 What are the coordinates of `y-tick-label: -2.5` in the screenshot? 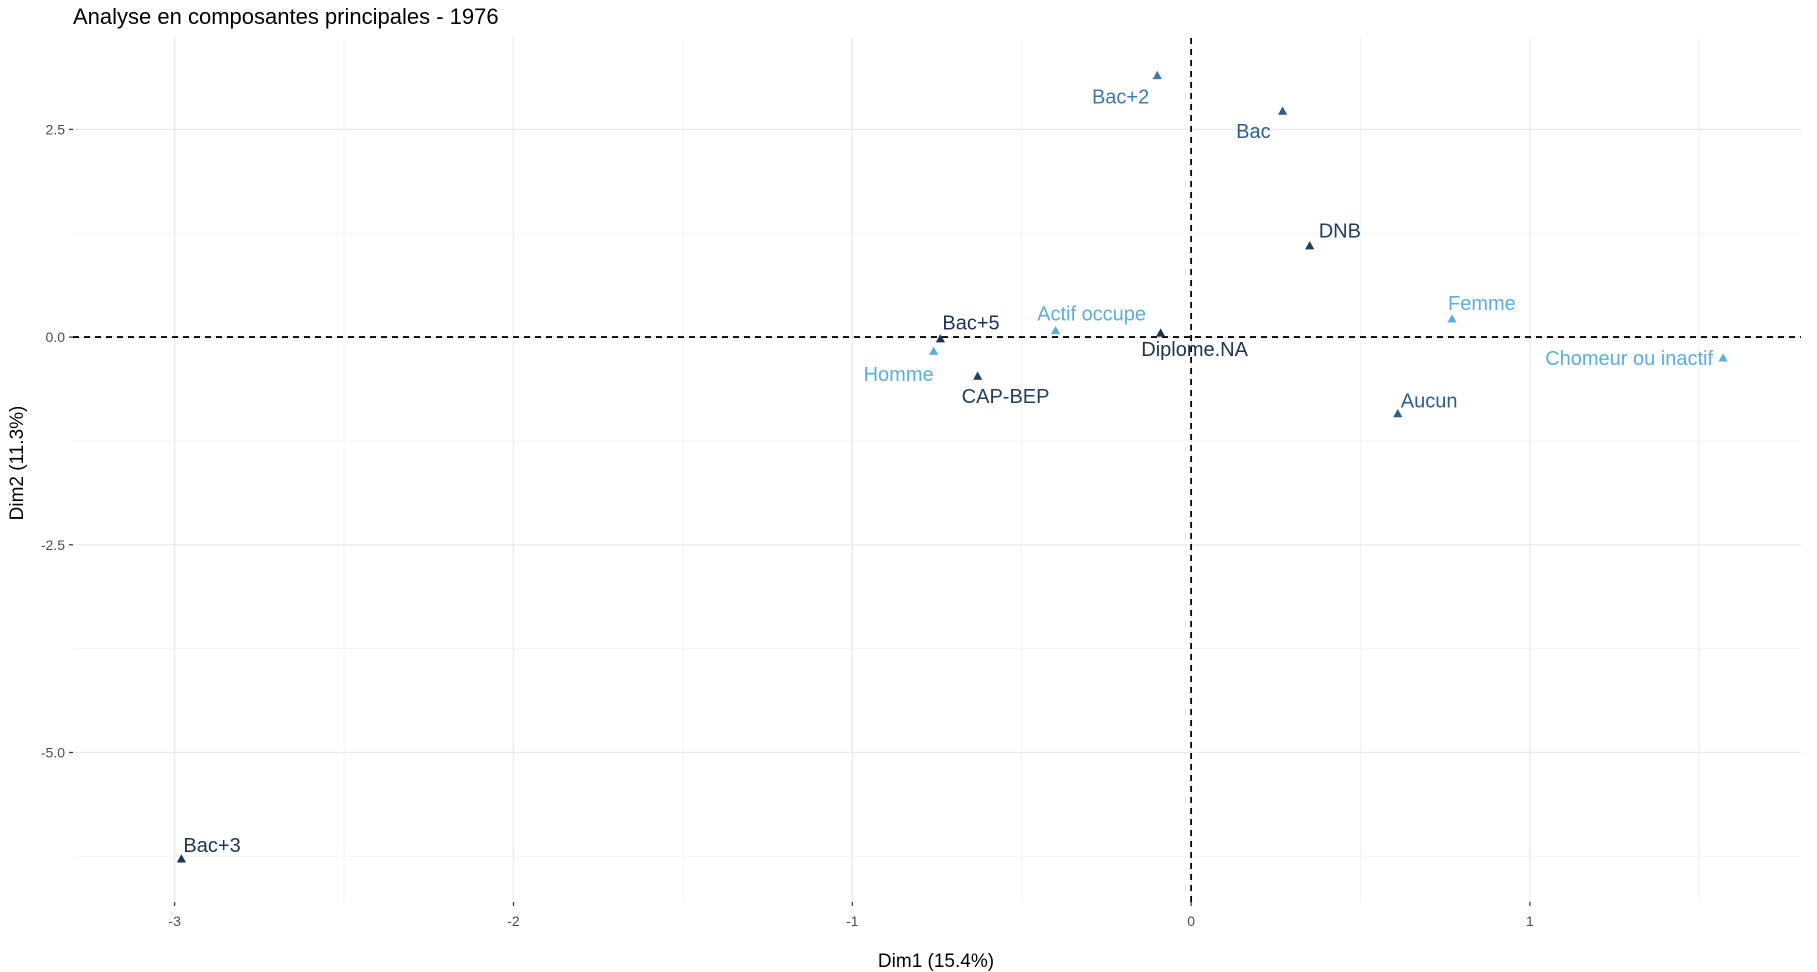 It's located at (53, 545).